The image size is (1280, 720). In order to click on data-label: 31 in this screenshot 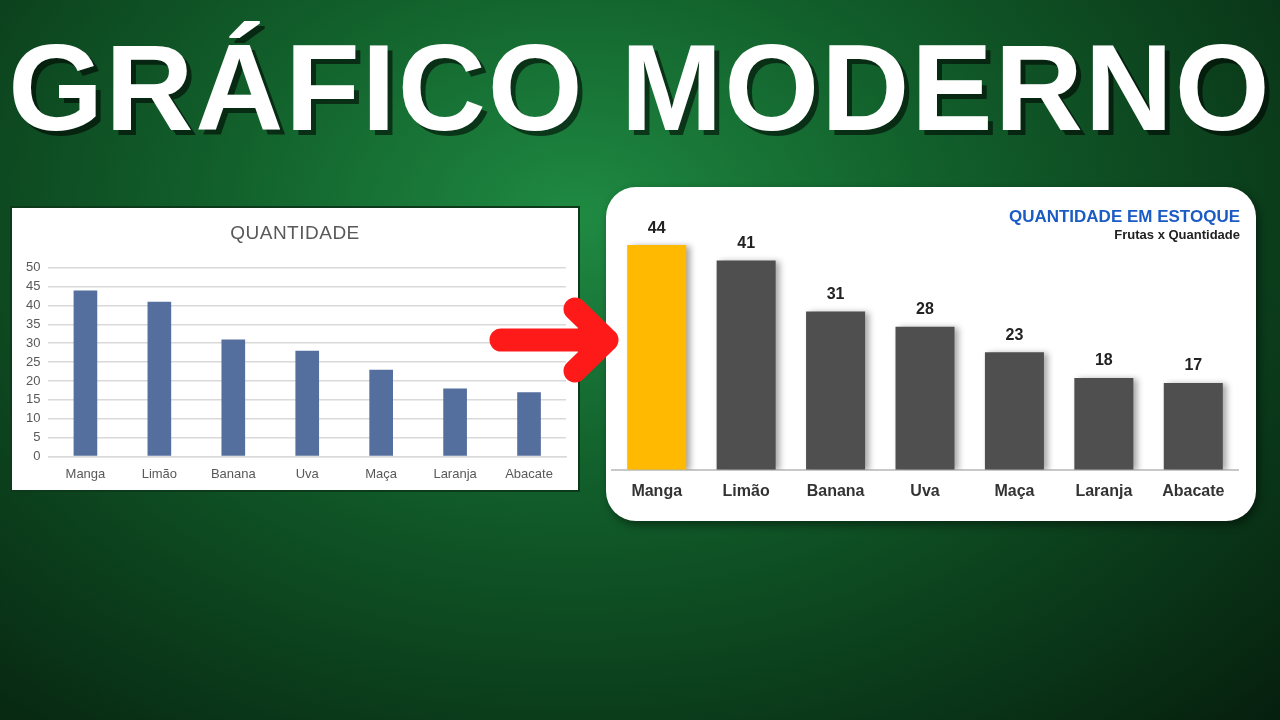, I will do `click(835, 293)`.